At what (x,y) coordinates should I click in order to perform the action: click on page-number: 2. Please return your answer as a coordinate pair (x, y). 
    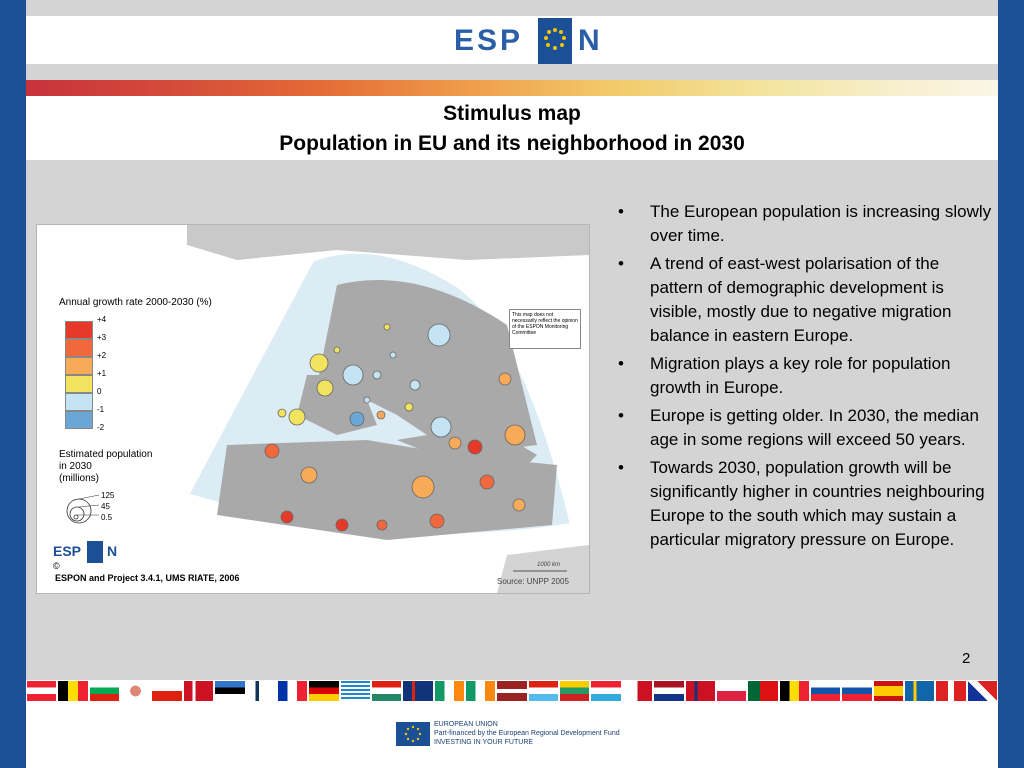
    Looking at the image, I should click on (966, 658).